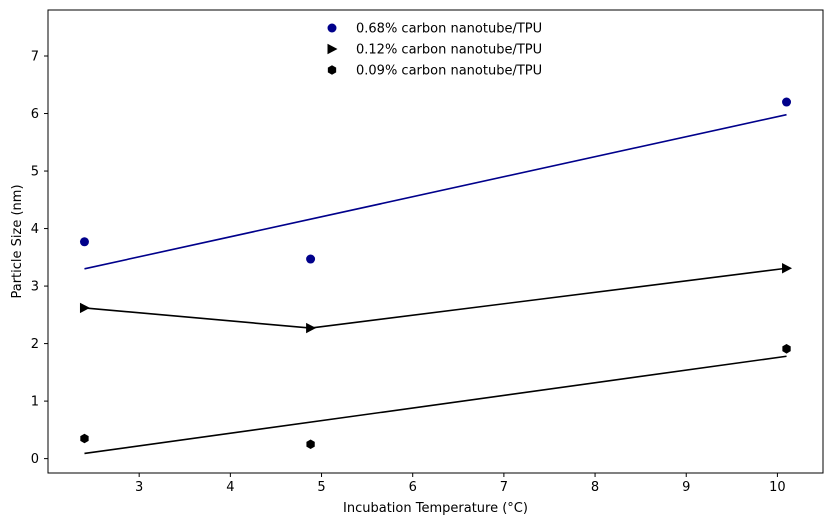 This screenshot has height=525, width=833. Describe the element at coordinates (35, 402) in the screenshot. I see `y-tick-label: 1` at that location.